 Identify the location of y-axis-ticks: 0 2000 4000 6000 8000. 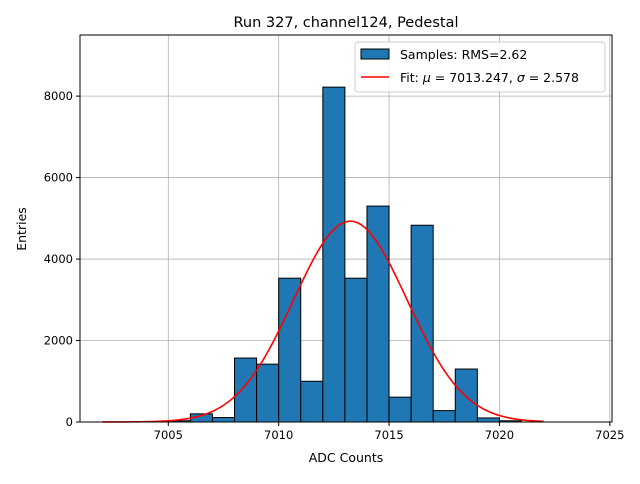
(62, 259).